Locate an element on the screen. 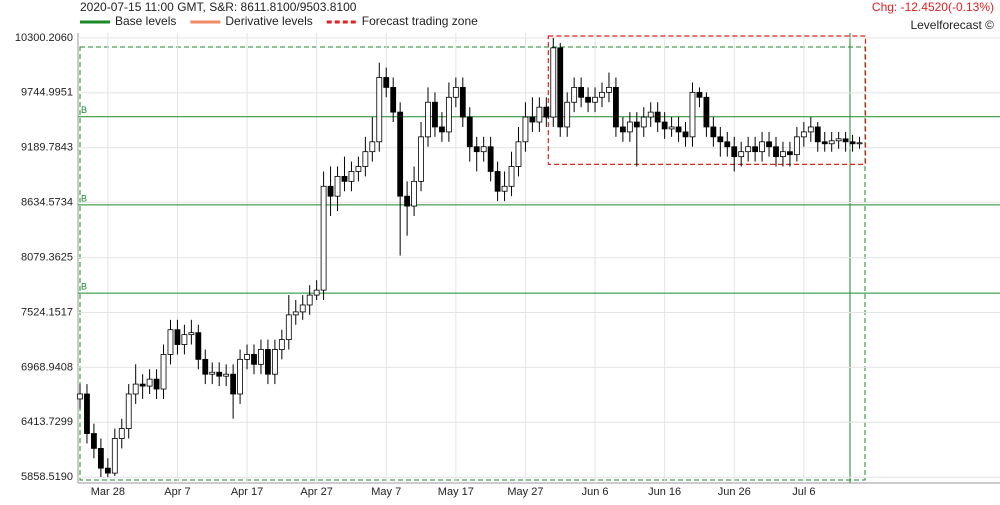  x-tick-label: Apr 27 is located at coordinates (316, 492).